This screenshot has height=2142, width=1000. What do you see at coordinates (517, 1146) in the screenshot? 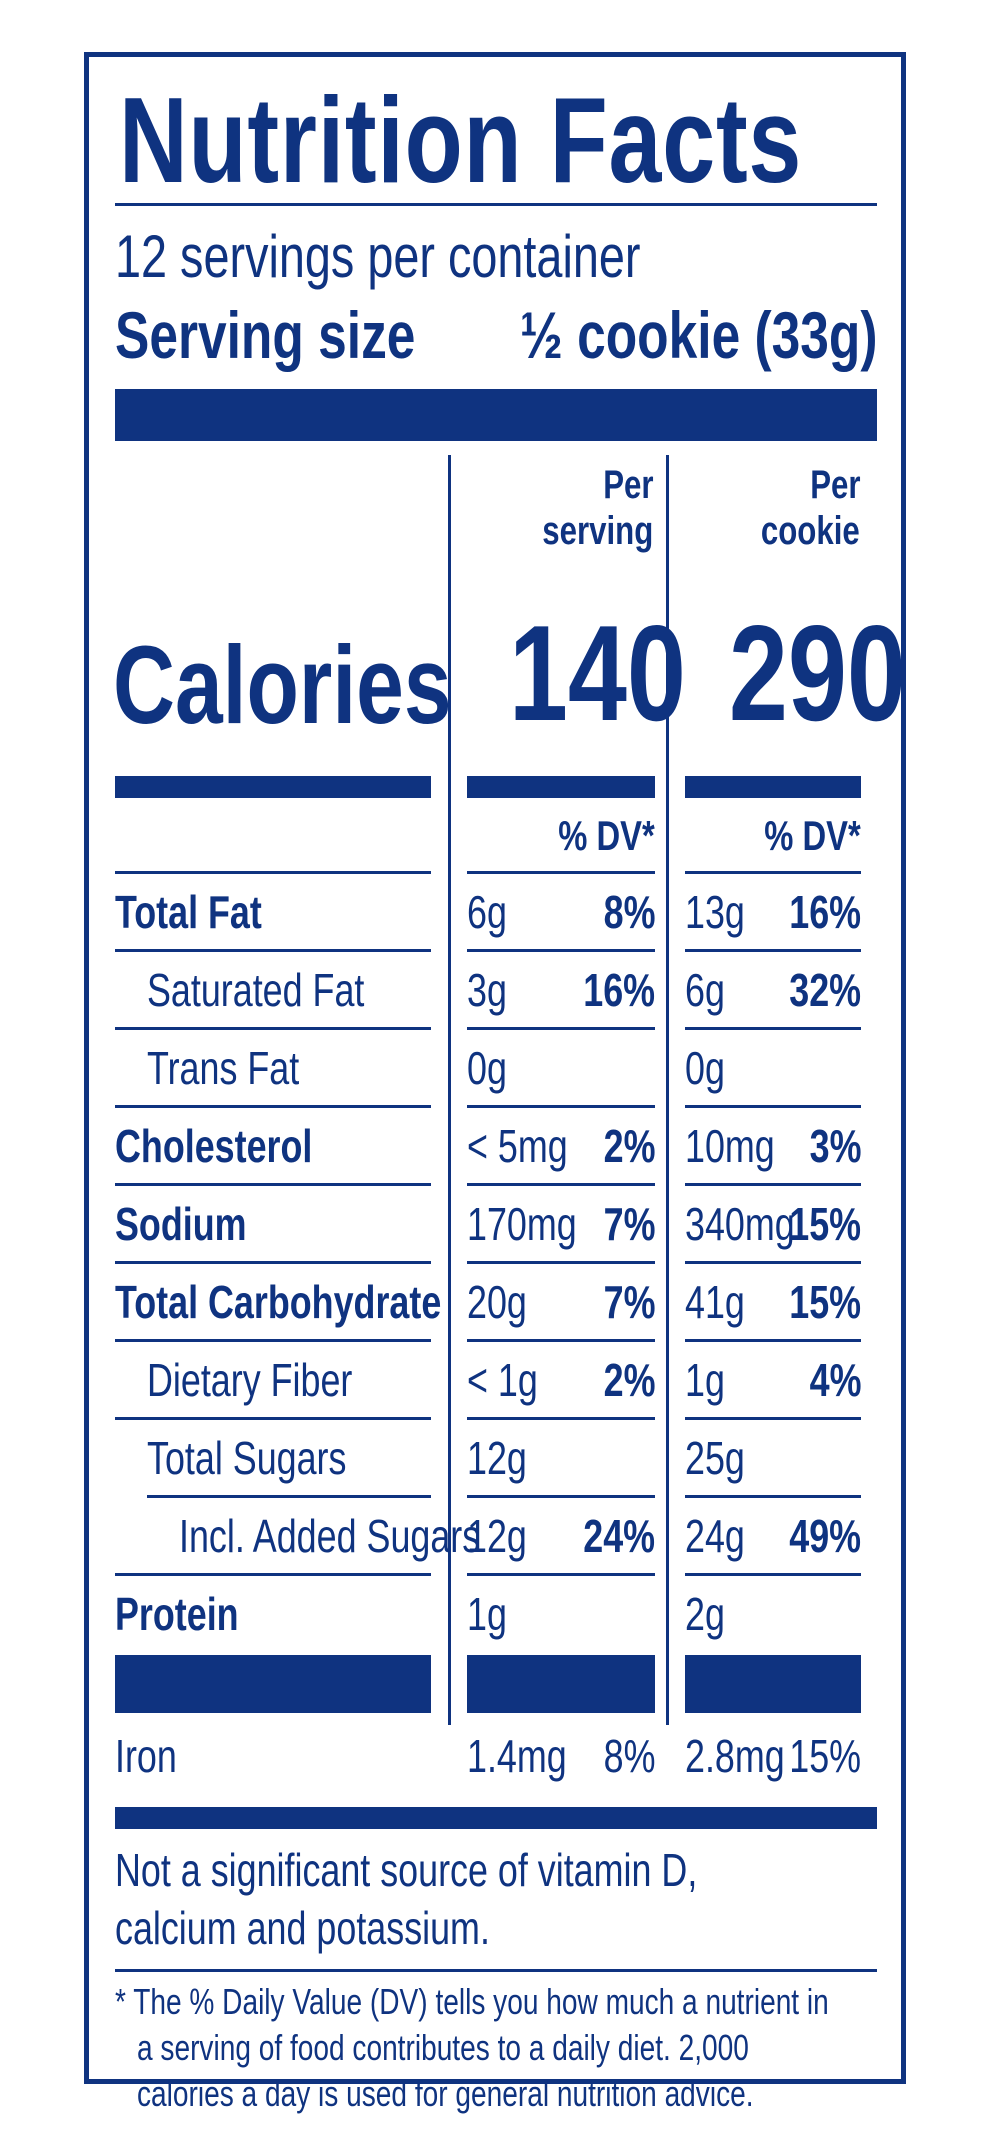
I see `nutrient-amount-col1: < 5mg` at bounding box center [517, 1146].